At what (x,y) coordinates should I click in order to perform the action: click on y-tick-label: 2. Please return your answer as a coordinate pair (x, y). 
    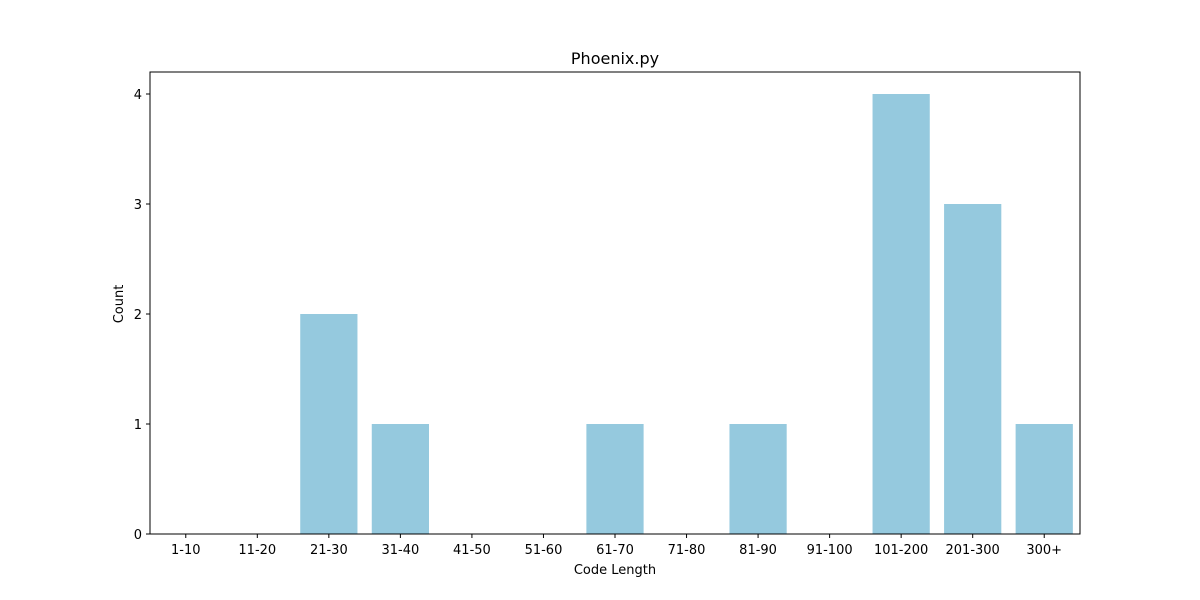
    Looking at the image, I should click on (138, 315).